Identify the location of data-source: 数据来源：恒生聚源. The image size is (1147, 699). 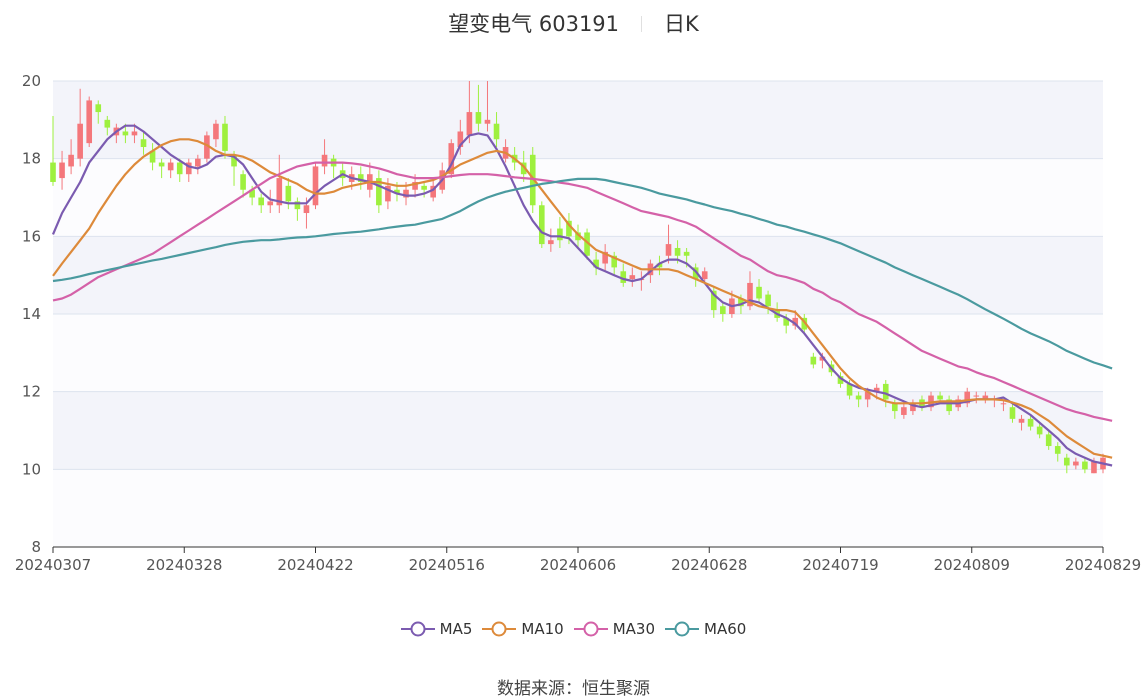
(573, 686).